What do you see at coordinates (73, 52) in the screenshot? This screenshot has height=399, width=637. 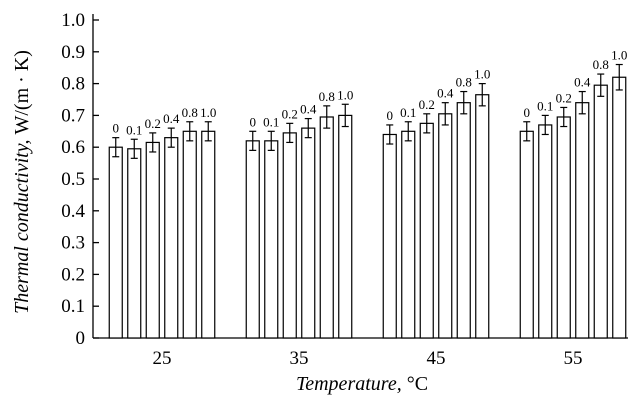 I see `y-tick-label: 0.9` at bounding box center [73, 52].